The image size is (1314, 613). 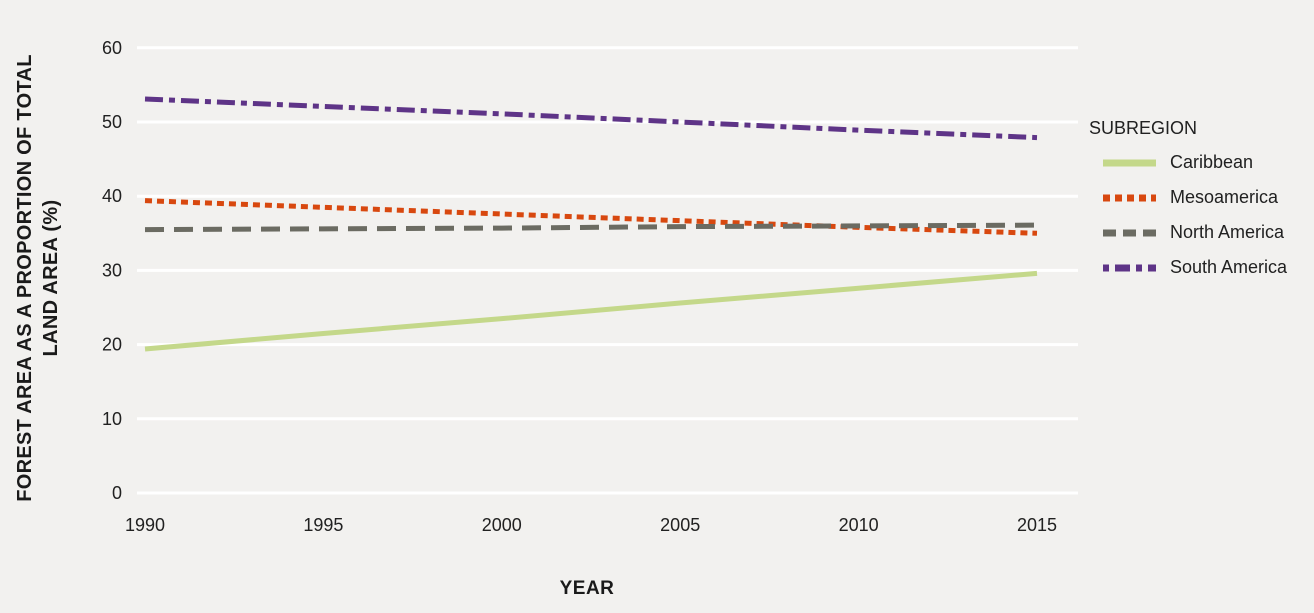 I want to click on y-tick-label: 50, so click(x=112, y=122).